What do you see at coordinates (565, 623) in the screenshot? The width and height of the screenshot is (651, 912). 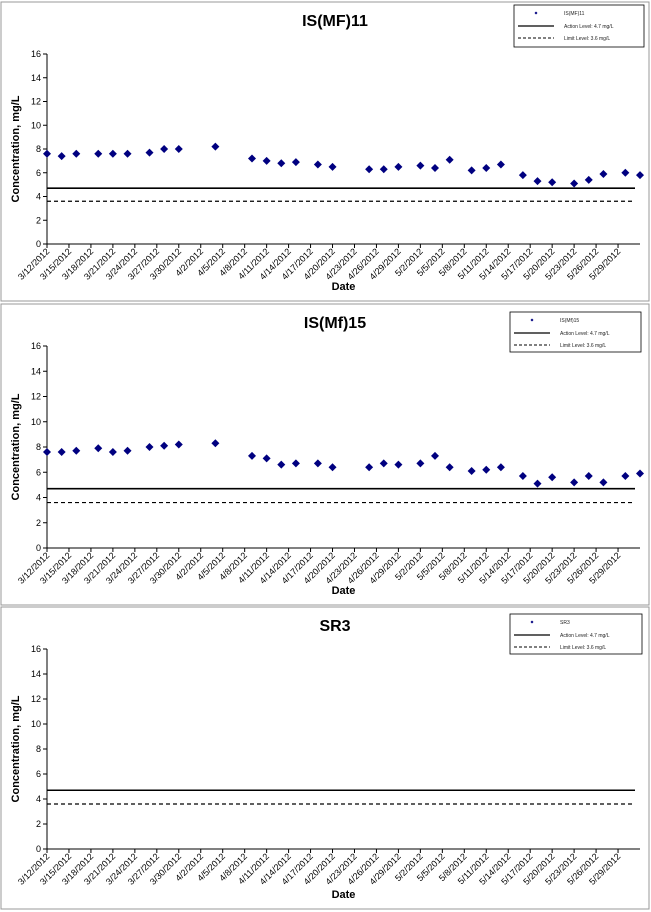 I see `legend-series-label: SR3` at bounding box center [565, 623].